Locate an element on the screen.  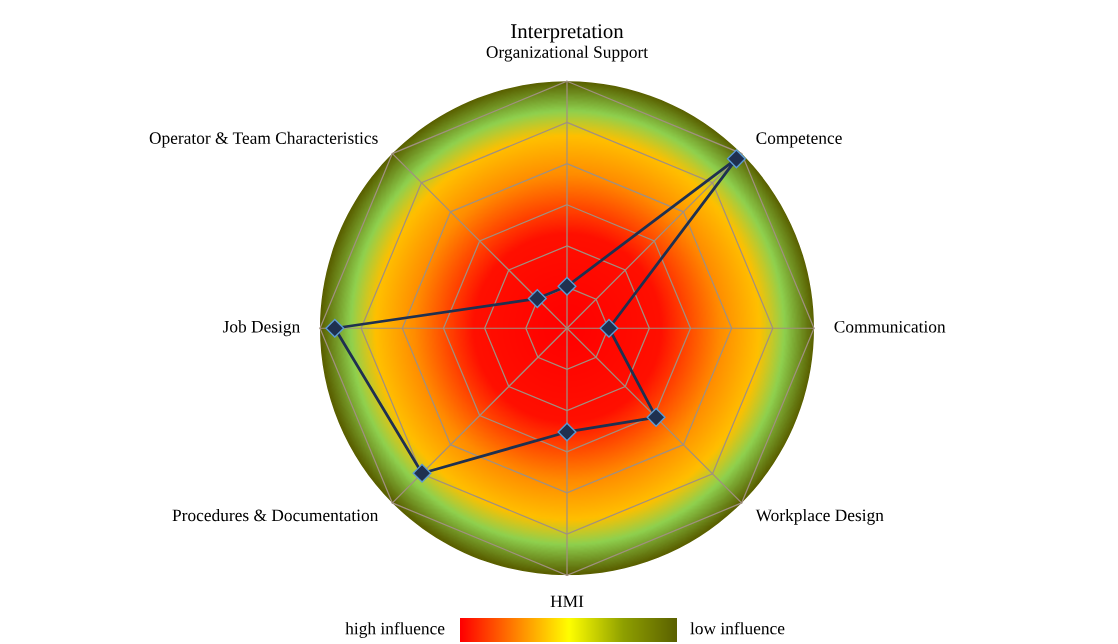
spoke-label: Operator & Team Characteristics is located at coordinates (263, 139).